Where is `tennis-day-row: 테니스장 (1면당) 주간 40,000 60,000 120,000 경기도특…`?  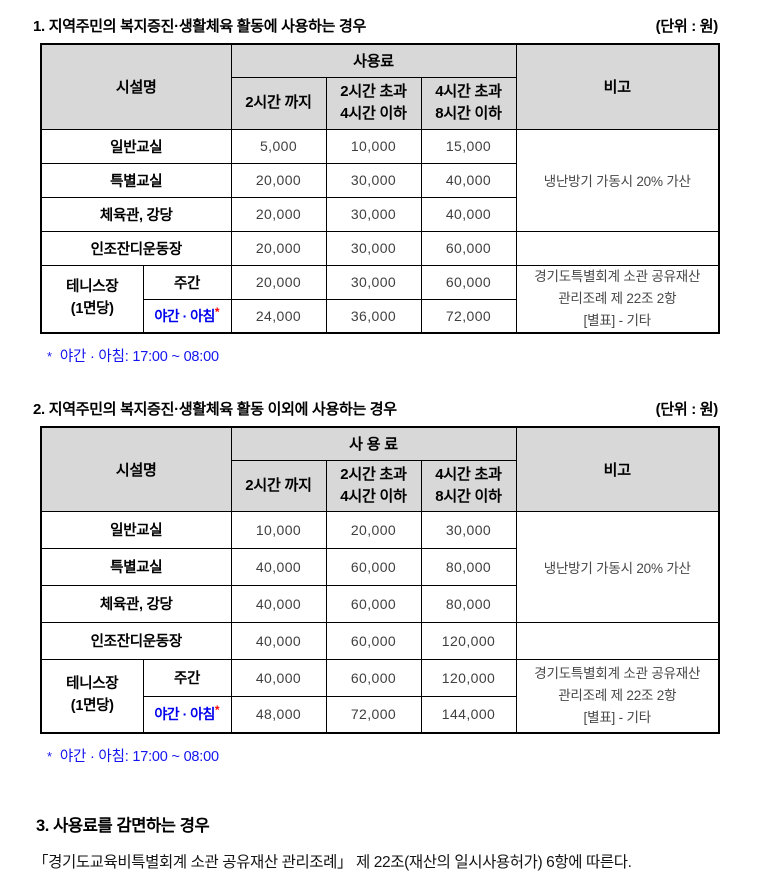
tennis-day-row: 테니스장 (1면당) 주간 40,000 60,000 120,000 경기도특… is located at coordinates (380, 696).